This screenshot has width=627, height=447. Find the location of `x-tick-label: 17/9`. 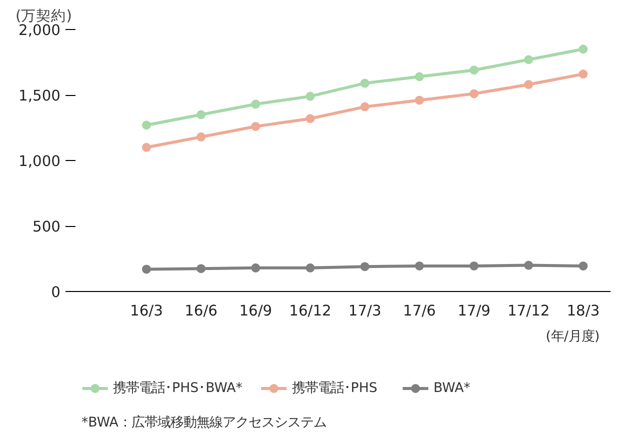

x-tick-label: 17/9 is located at coordinates (474, 311).